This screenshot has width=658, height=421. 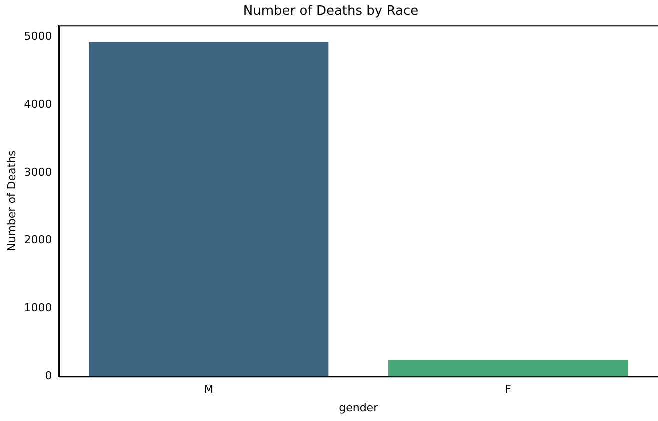 What do you see at coordinates (11, 201) in the screenshot?
I see `y-axis-title: Number of Deaths` at bounding box center [11, 201].